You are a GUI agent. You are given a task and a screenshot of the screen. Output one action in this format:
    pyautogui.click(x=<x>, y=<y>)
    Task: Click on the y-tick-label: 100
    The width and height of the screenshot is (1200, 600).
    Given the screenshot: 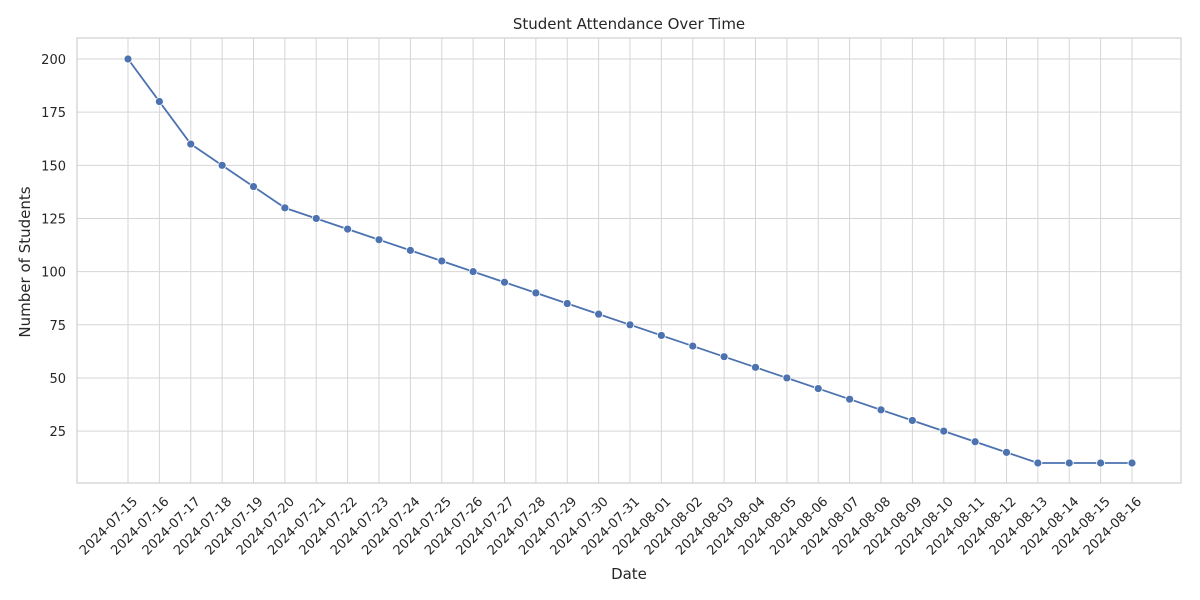 What is the action you would take?
    pyautogui.click(x=53, y=273)
    